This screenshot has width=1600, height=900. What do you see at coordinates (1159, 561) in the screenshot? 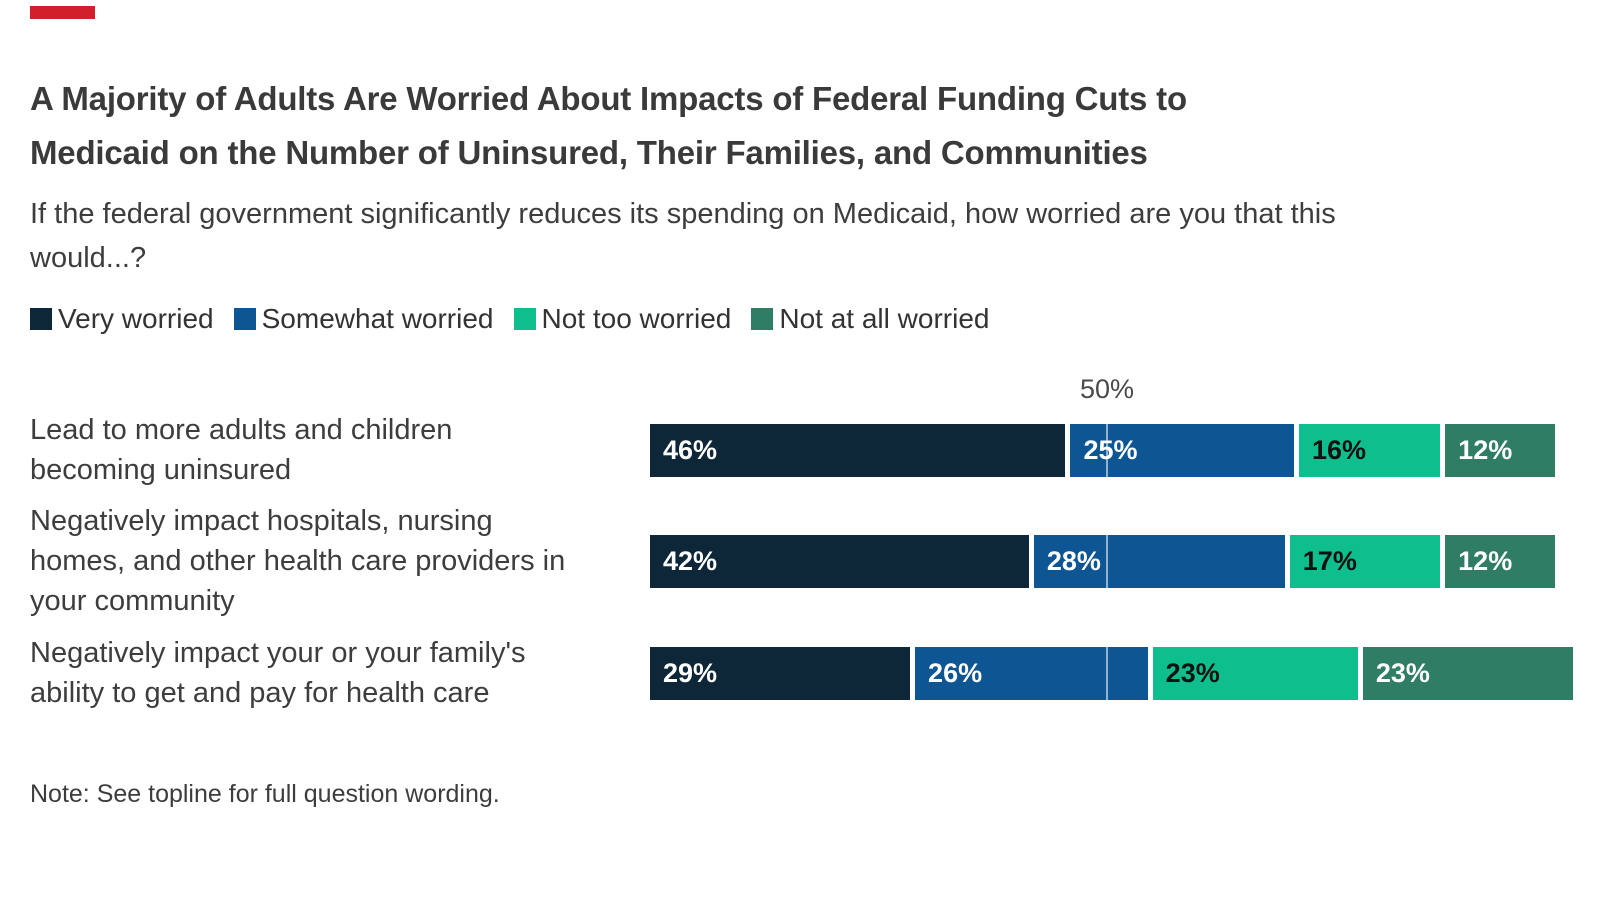
I see `bar-segment: 28%` at bounding box center [1159, 561].